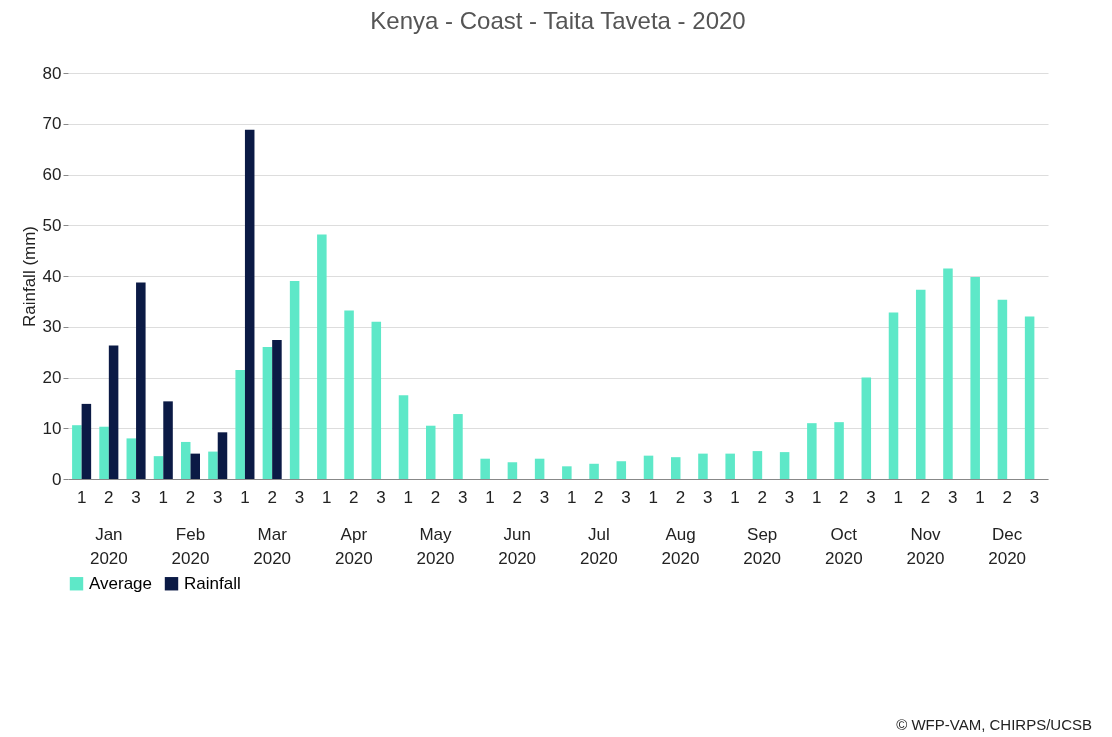 Image resolution: width=1112 pixels, height=737 pixels. I want to click on text: Jun 2020, so click(517, 546).